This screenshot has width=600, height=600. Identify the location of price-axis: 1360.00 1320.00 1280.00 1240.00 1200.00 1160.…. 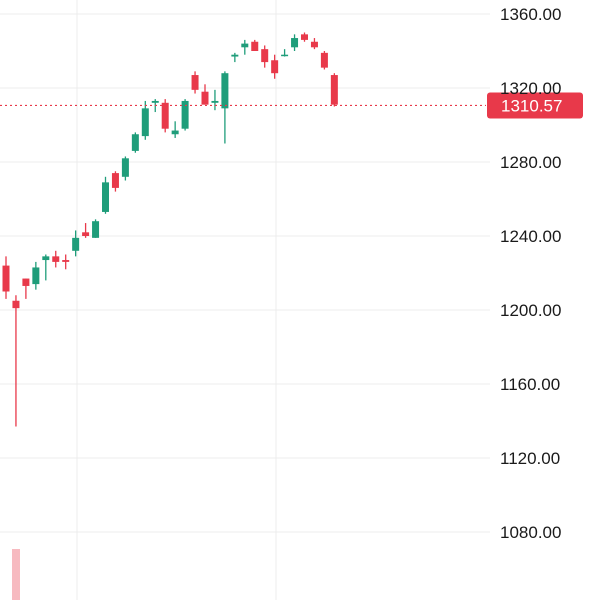
(530, 302).